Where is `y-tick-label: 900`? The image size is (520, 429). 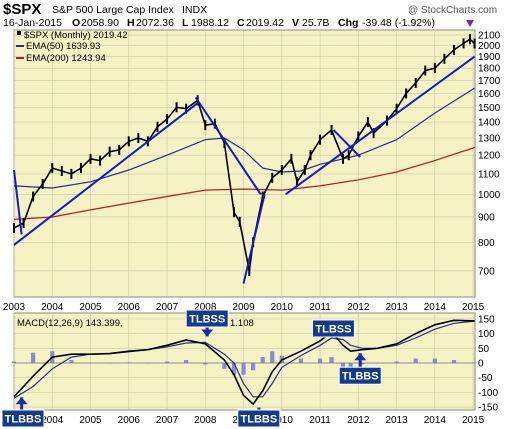
y-tick-label: 900 is located at coordinates (486, 217).